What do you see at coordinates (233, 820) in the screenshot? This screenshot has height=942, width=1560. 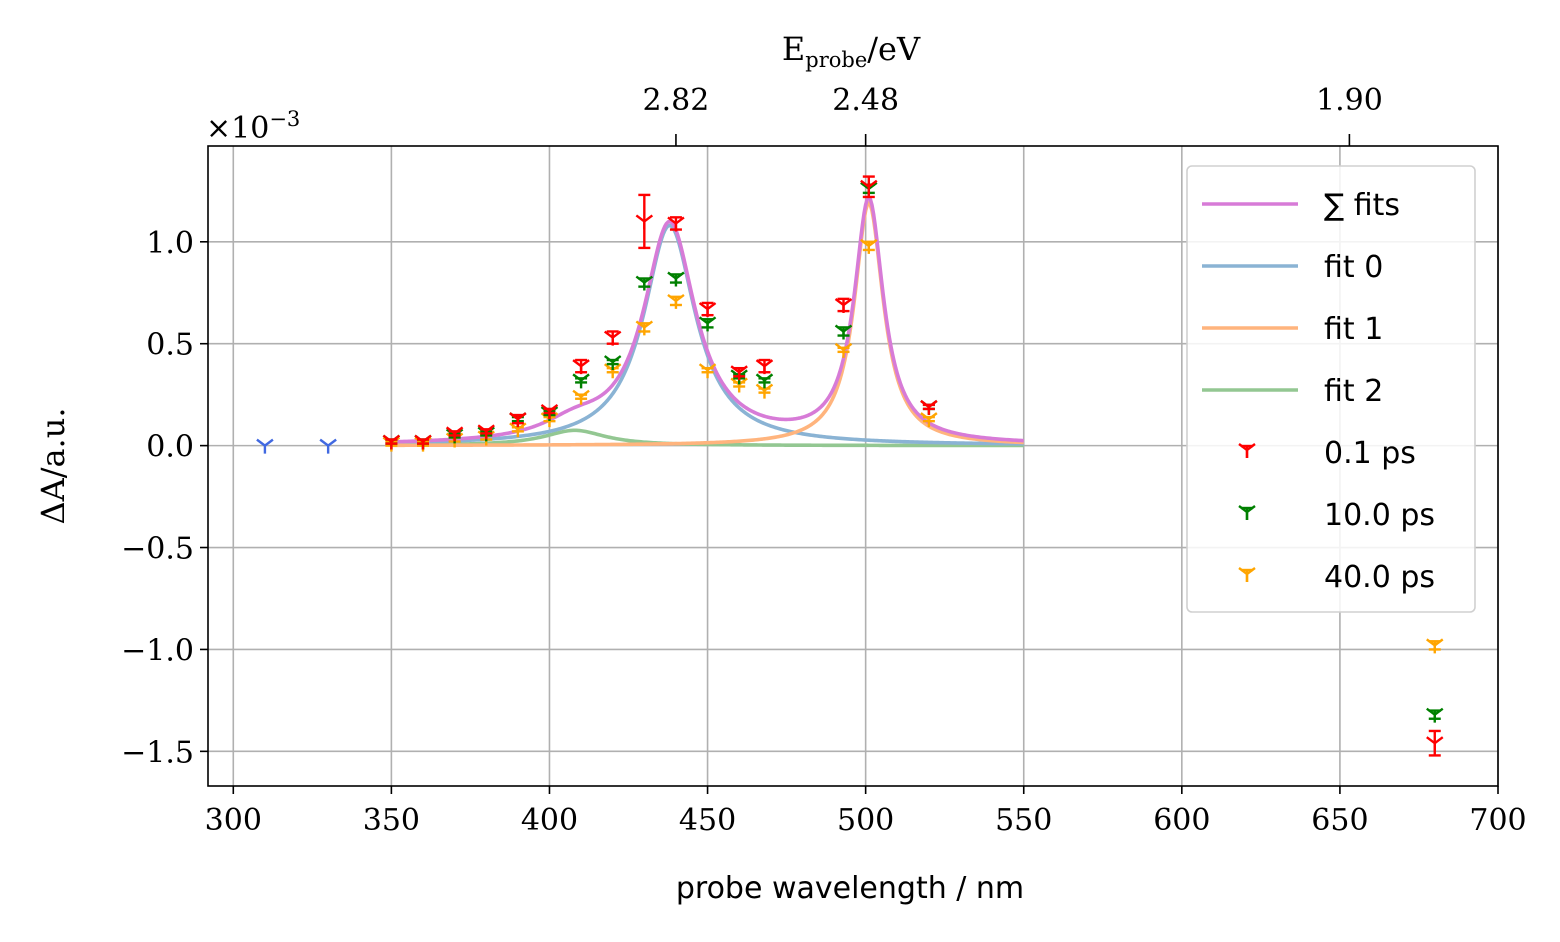 I see `x-tick-label: 300` at bounding box center [233, 820].